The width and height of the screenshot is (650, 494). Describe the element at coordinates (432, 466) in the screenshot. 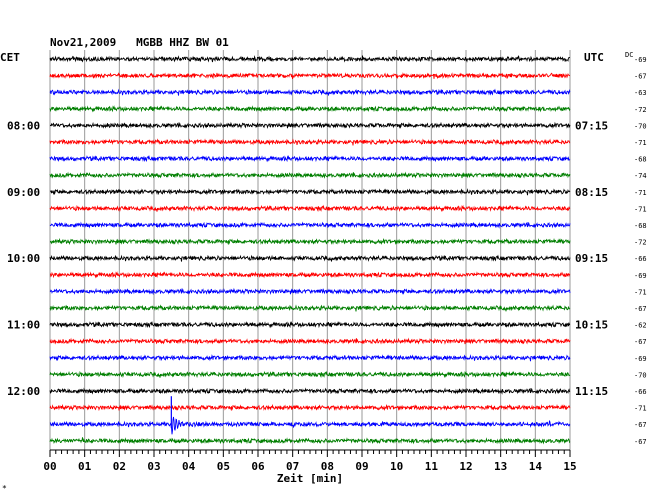

I see `x-tick-label-11: 11` at that location.